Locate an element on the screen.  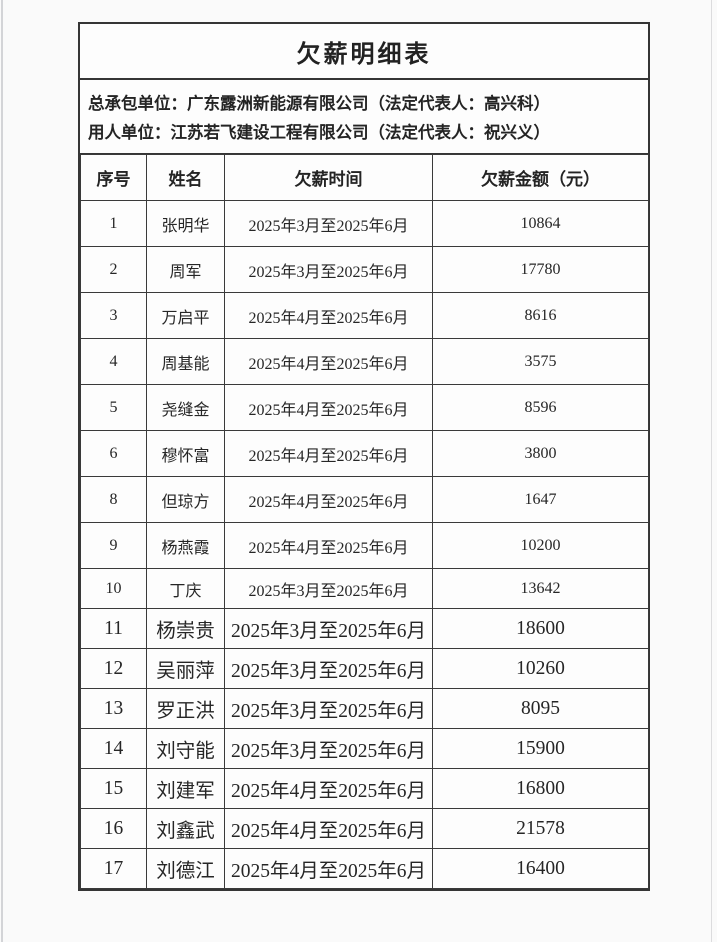
cell-name: 尧缝金 is located at coordinates (185, 407).